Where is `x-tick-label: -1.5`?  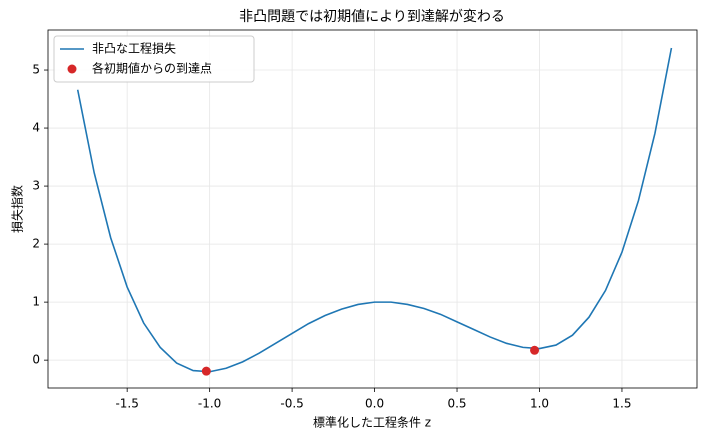
x-tick-label: -1.5 is located at coordinates (126, 404).